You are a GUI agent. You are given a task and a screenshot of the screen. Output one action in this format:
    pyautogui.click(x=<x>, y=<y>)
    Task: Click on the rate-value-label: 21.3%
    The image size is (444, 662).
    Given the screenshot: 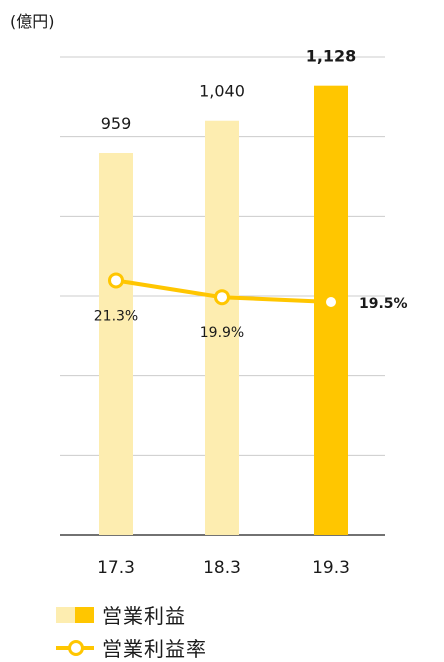 What is the action you would take?
    pyautogui.click(x=116, y=316)
    